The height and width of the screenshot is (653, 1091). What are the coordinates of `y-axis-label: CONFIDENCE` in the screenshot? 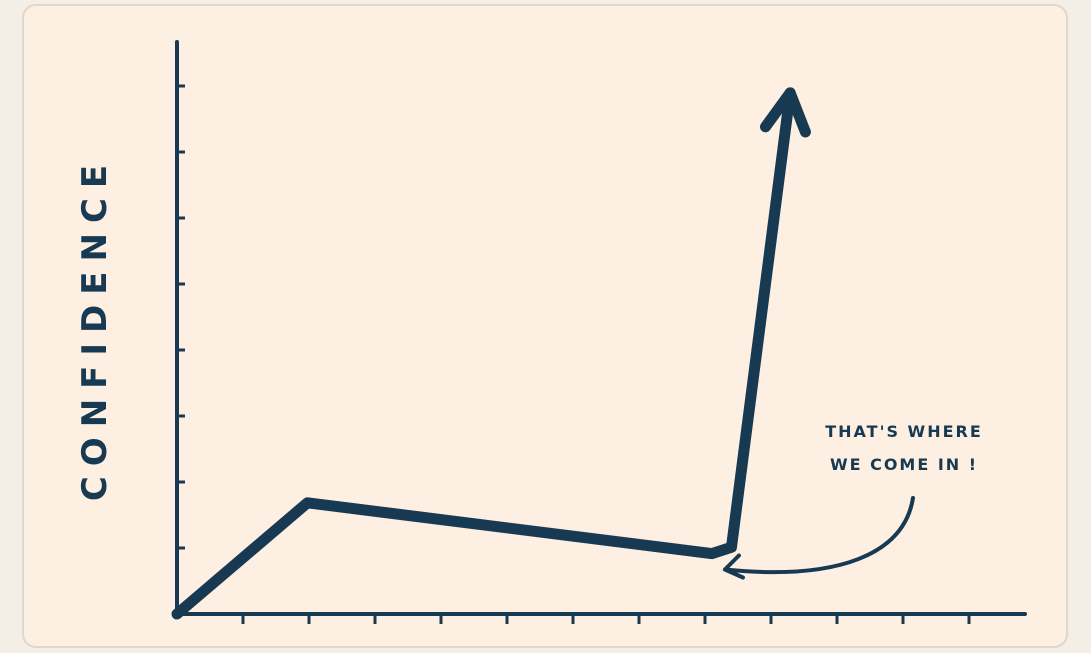 It's located at (95, 328).